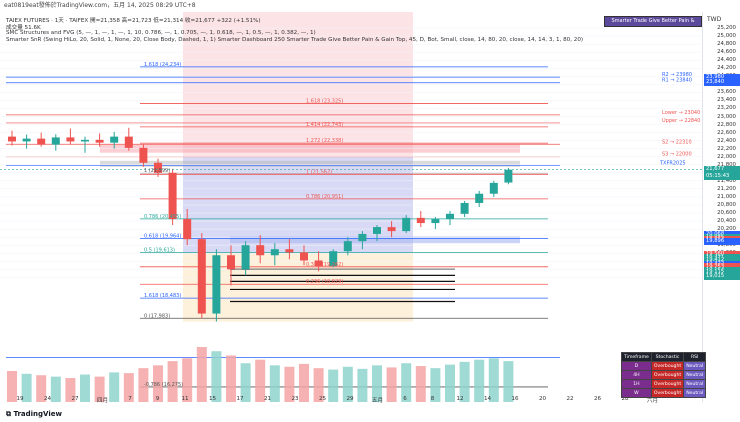 This screenshot has height=422, width=740. Describe the element at coordinates (162, 237) in the screenshot. I see `fib-label: 0.618 (19,964)` at that location.